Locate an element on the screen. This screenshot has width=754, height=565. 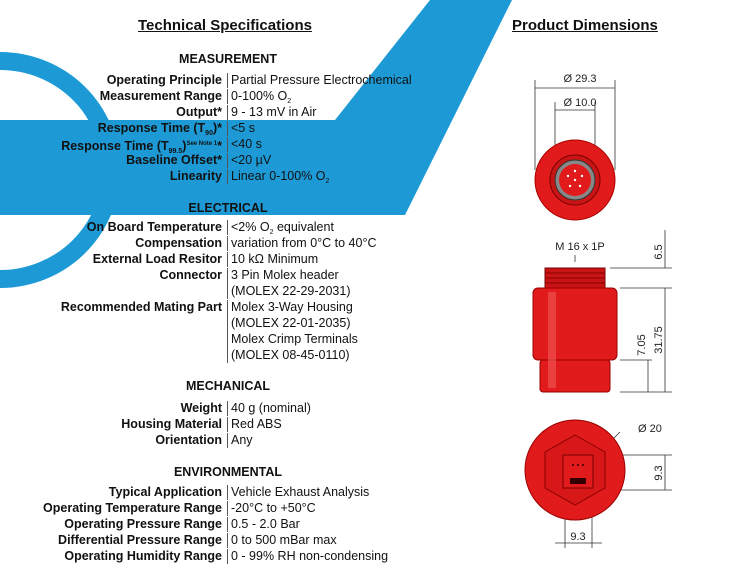
text: 10 kΩ Minimum is located at coordinates (275, 259).